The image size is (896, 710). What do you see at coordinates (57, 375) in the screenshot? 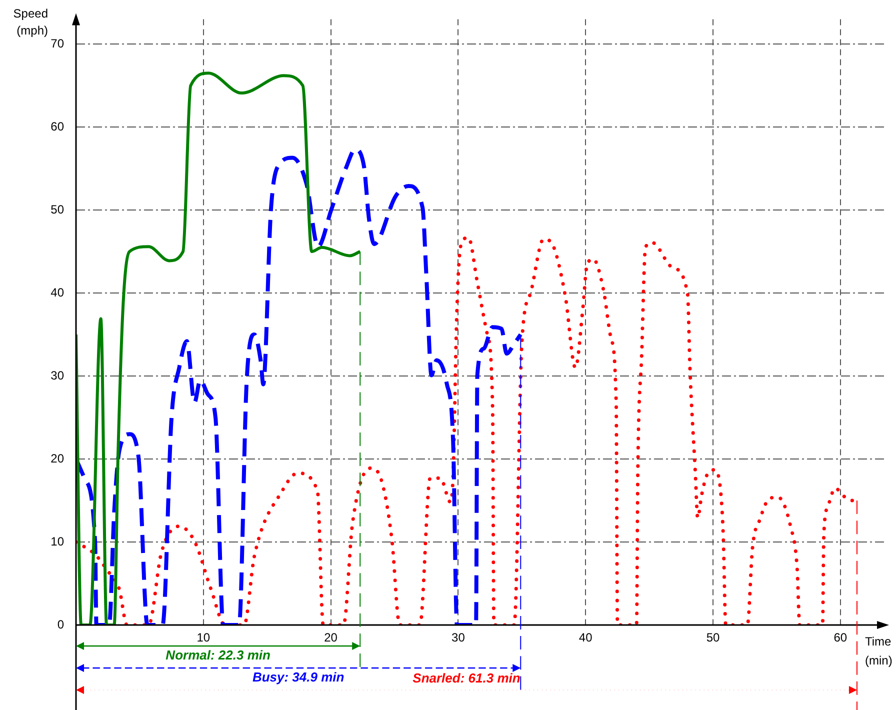
I see `y-tick-label: 30` at bounding box center [57, 375].